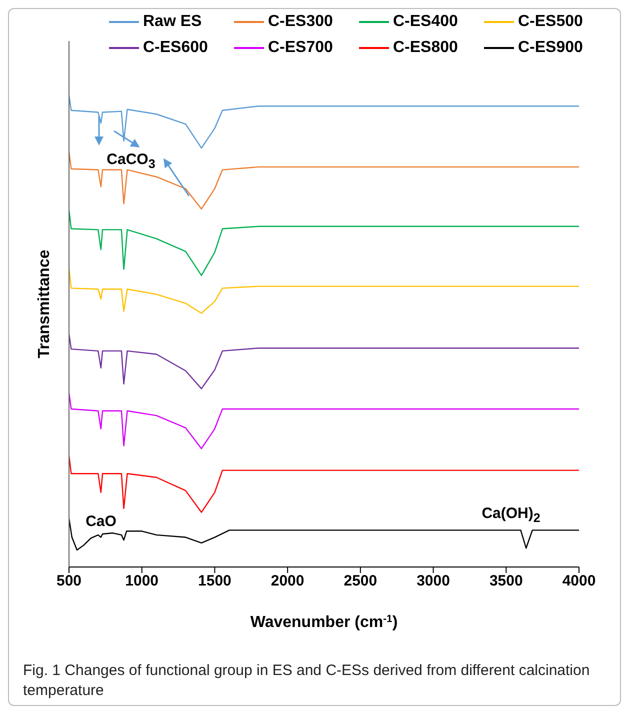 The height and width of the screenshot is (714, 629). What do you see at coordinates (175, 48) in the screenshot?
I see `legend-label: C-ES600` at bounding box center [175, 48].